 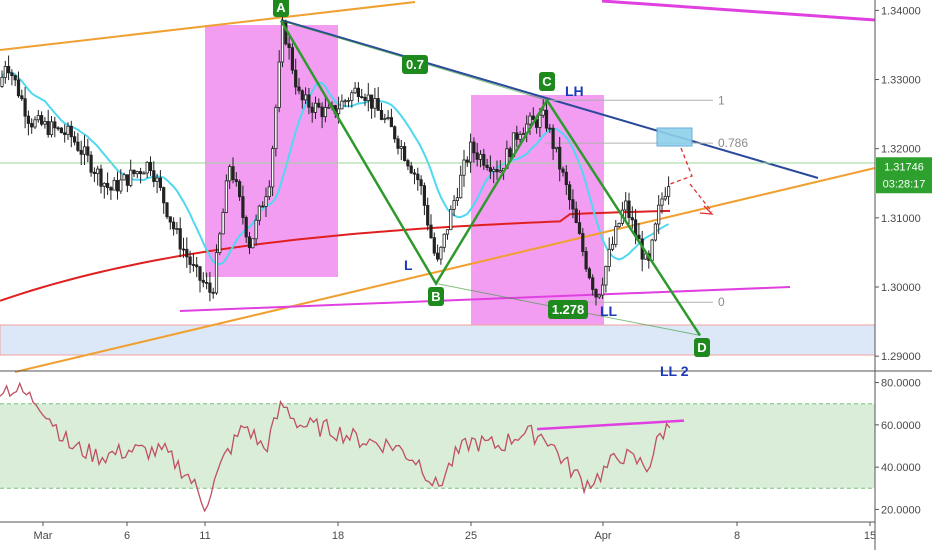 I want to click on time-tick-label: 18, so click(x=338, y=536).